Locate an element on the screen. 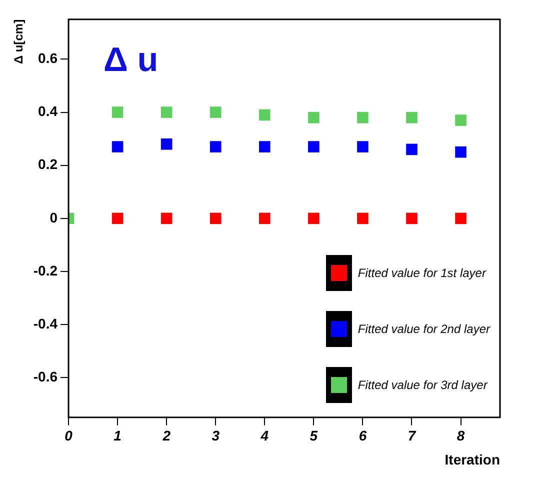  legend-label: Fitted value for 2nd layer is located at coordinates (424, 329).